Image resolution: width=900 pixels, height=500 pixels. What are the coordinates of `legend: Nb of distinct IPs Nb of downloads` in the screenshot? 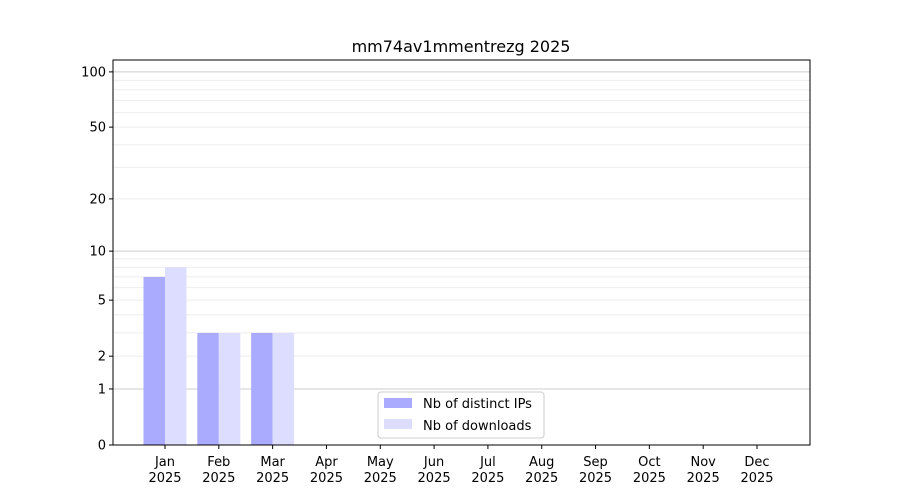 It's located at (461, 415).